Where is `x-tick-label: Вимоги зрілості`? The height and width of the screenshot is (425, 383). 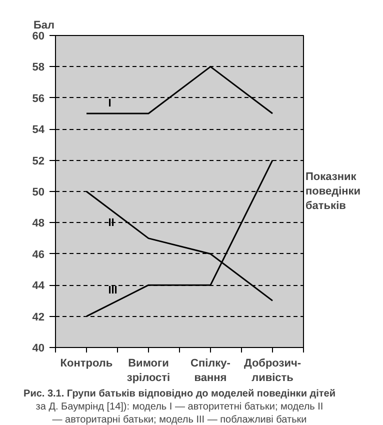 x-tick-label: Вимоги зрілості is located at coordinates (148, 371).